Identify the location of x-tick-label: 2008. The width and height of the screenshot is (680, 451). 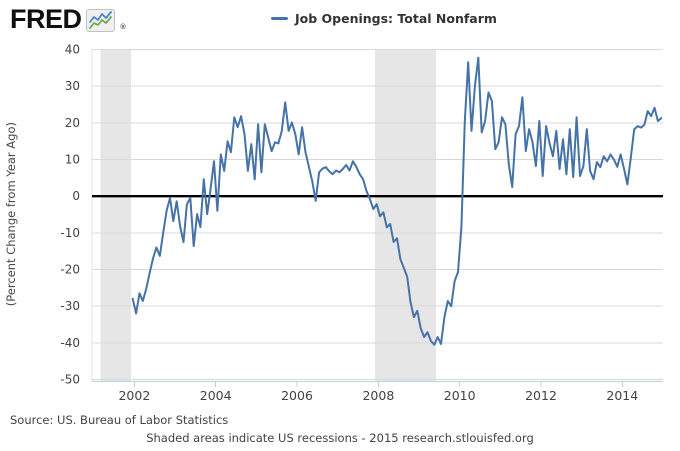
(378, 395).